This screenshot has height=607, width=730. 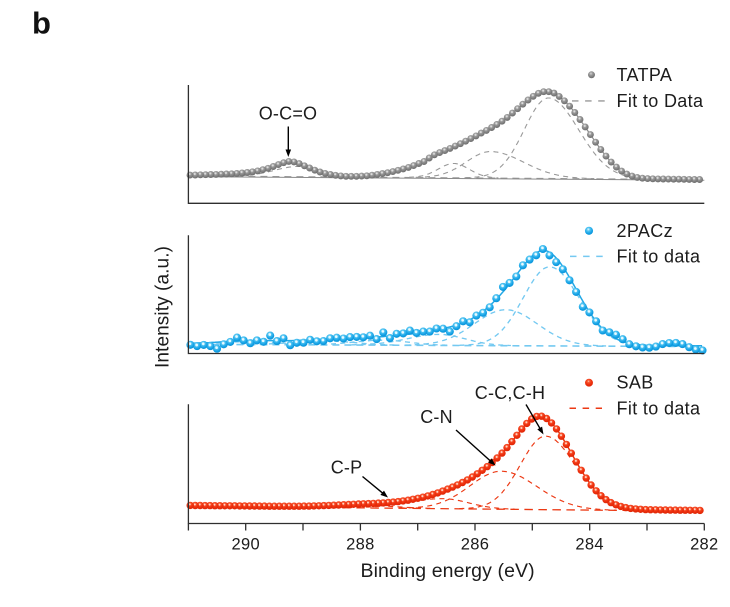 I want to click on svg-text: Binding energy (eV), so click(x=447, y=571).